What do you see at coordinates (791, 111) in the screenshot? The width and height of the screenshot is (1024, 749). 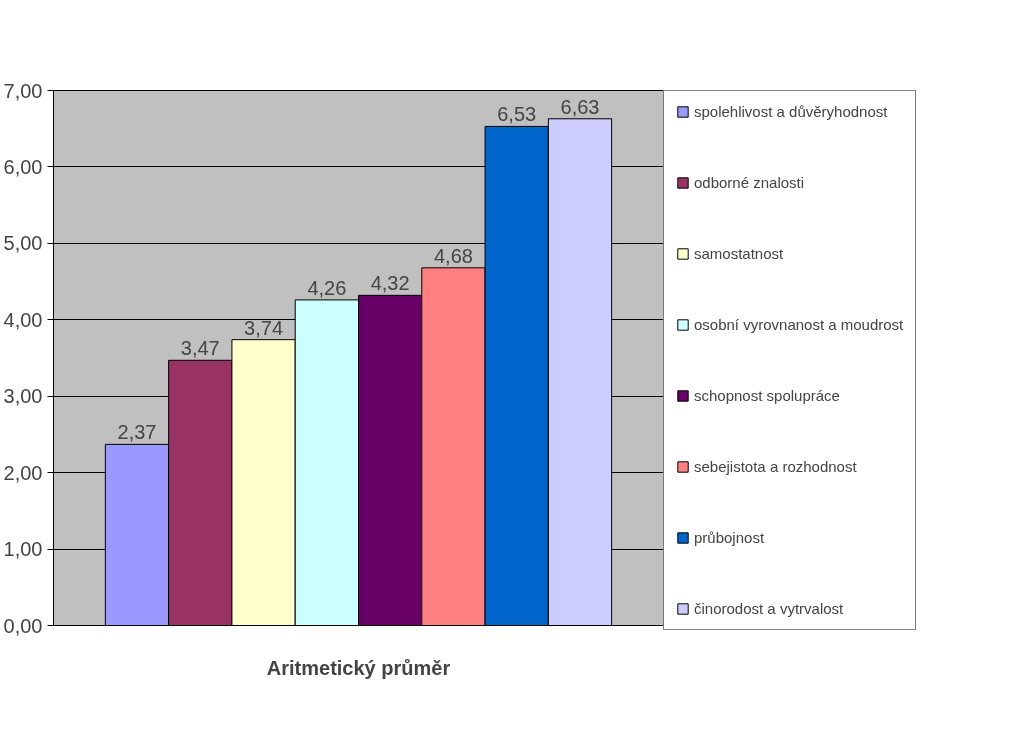 I see `legend-label: spolehlivost a důvěryhodnost` at bounding box center [791, 111].